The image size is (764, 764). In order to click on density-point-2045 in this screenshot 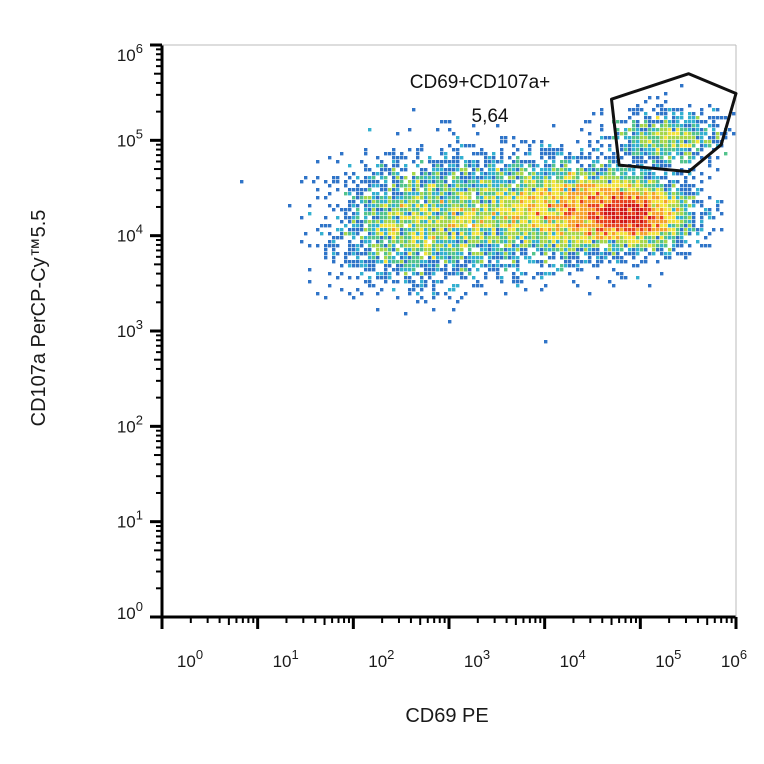, I will do `click(398, 262)`.